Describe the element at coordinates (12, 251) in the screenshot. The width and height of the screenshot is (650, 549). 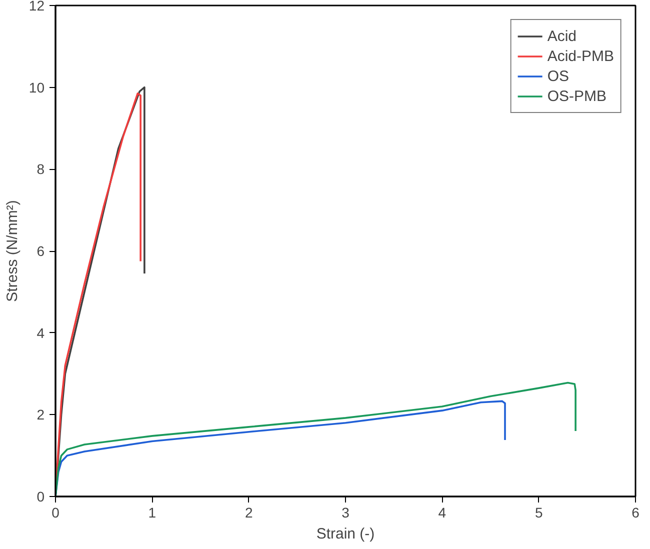
I see `y-axis-title: Stress (N/mm²)` at that location.